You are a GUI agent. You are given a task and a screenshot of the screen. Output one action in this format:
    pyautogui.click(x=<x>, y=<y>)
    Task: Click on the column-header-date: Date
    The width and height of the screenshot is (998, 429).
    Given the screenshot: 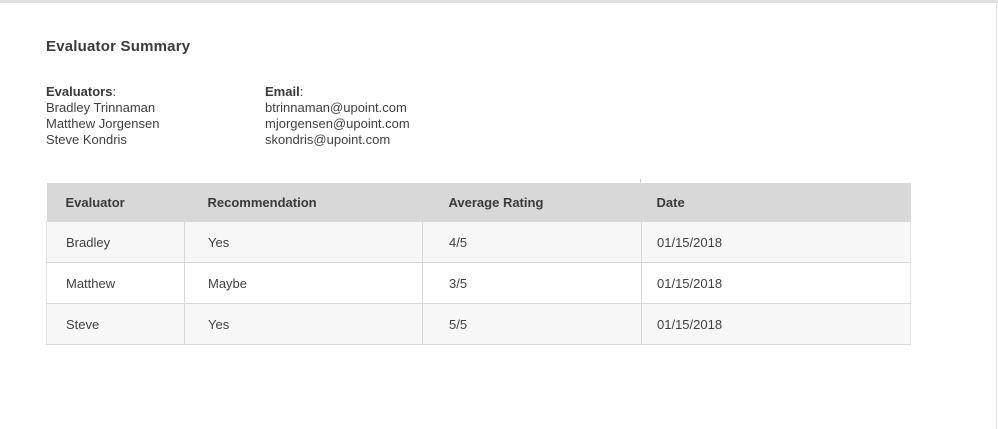 What is the action you would take?
    pyautogui.click(x=776, y=202)
    